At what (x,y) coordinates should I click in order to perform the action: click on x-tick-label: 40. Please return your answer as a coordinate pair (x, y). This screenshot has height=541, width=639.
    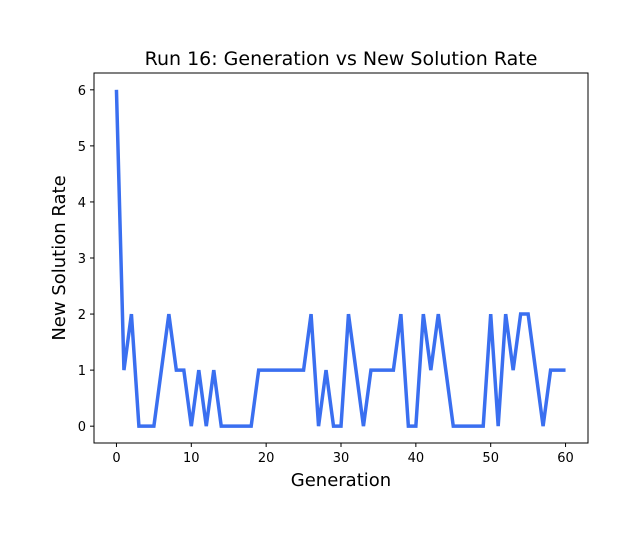
    Looking at the image, I should click on (416, 458).